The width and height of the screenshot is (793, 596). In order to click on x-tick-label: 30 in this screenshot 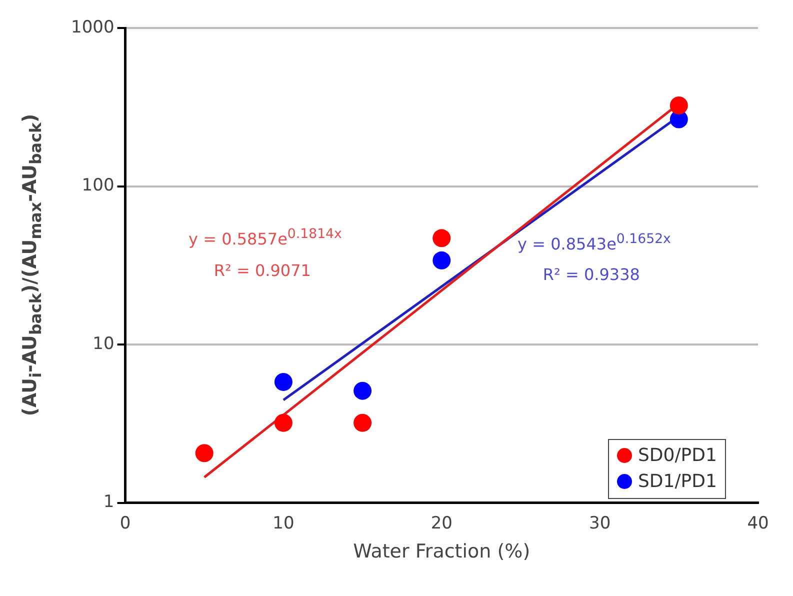, I will do `click(599, 523)`.